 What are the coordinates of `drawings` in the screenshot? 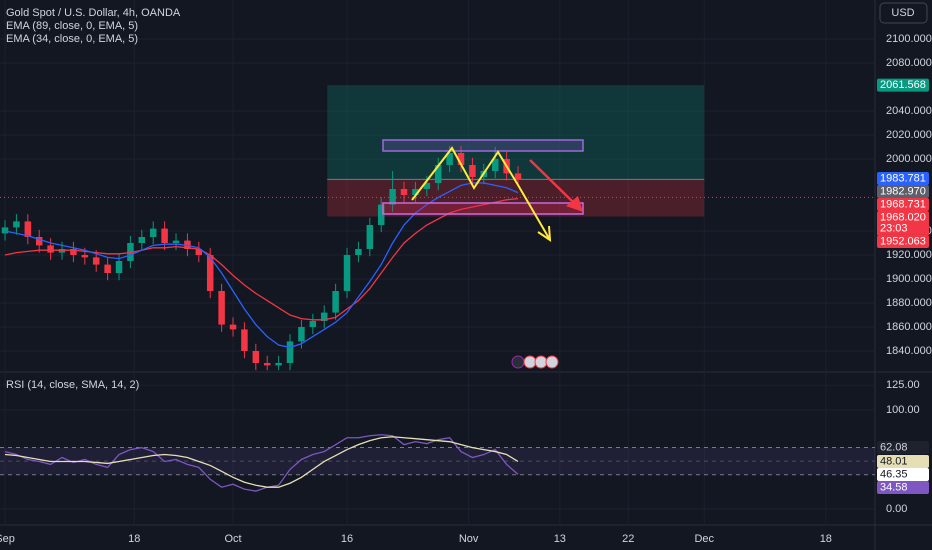 It's located at (483, 254).